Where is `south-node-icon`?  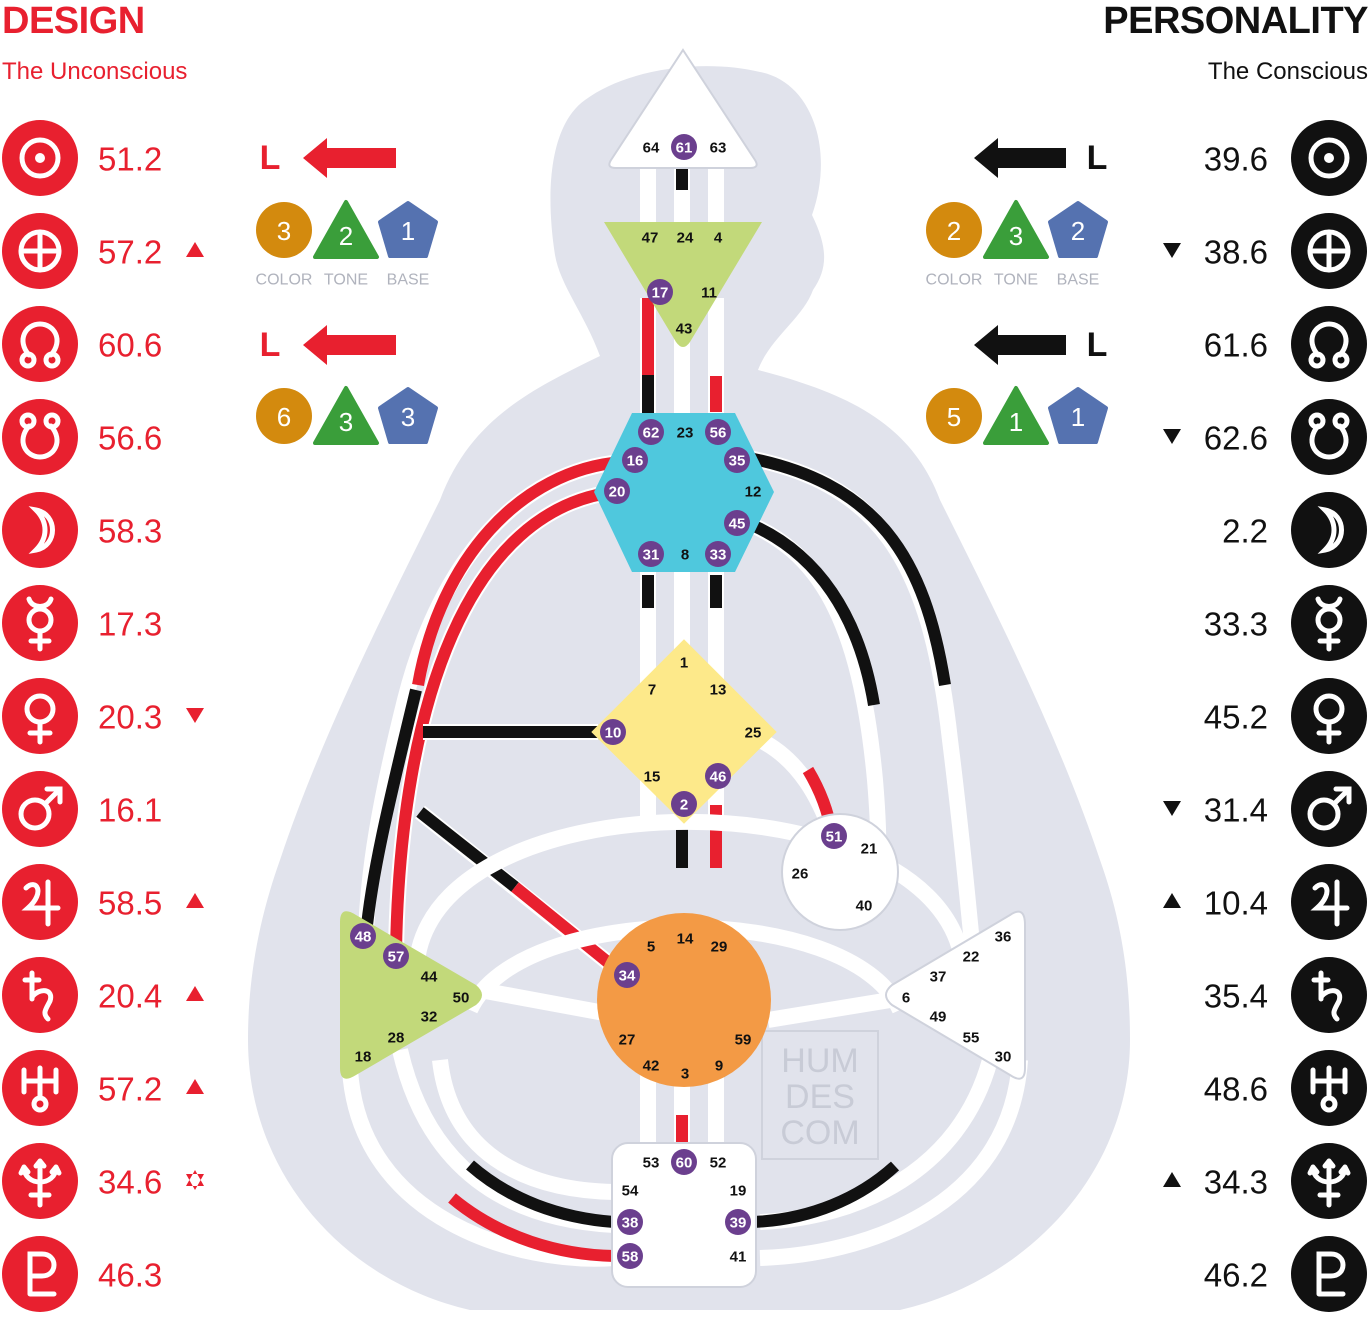
south-node-icon is located at coordinates (40, 437).